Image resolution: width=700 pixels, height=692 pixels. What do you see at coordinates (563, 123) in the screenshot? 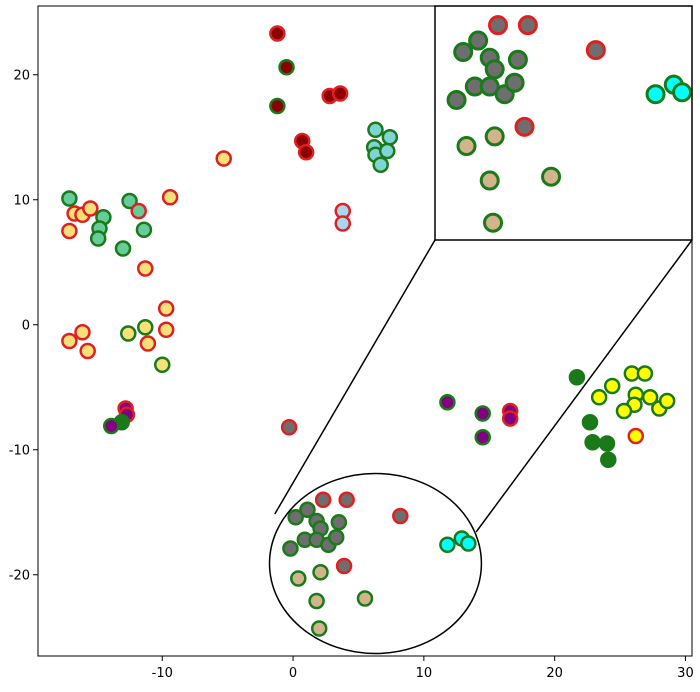
I see `zoom-inset` at bounding box center [563, 123].